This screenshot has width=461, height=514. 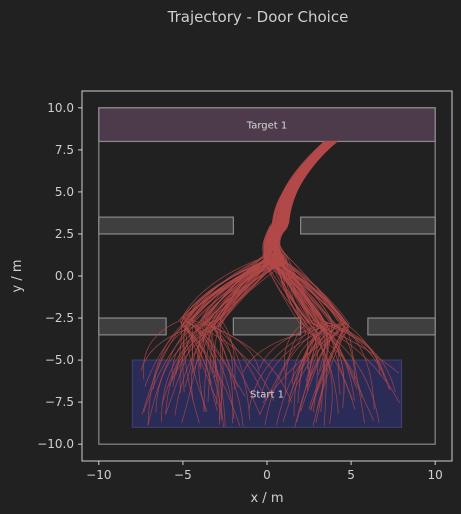 What do you see at coordinates (266, 126) in the screenshot?
I see `target-label: Target 1` at bounding box center [266, 126].